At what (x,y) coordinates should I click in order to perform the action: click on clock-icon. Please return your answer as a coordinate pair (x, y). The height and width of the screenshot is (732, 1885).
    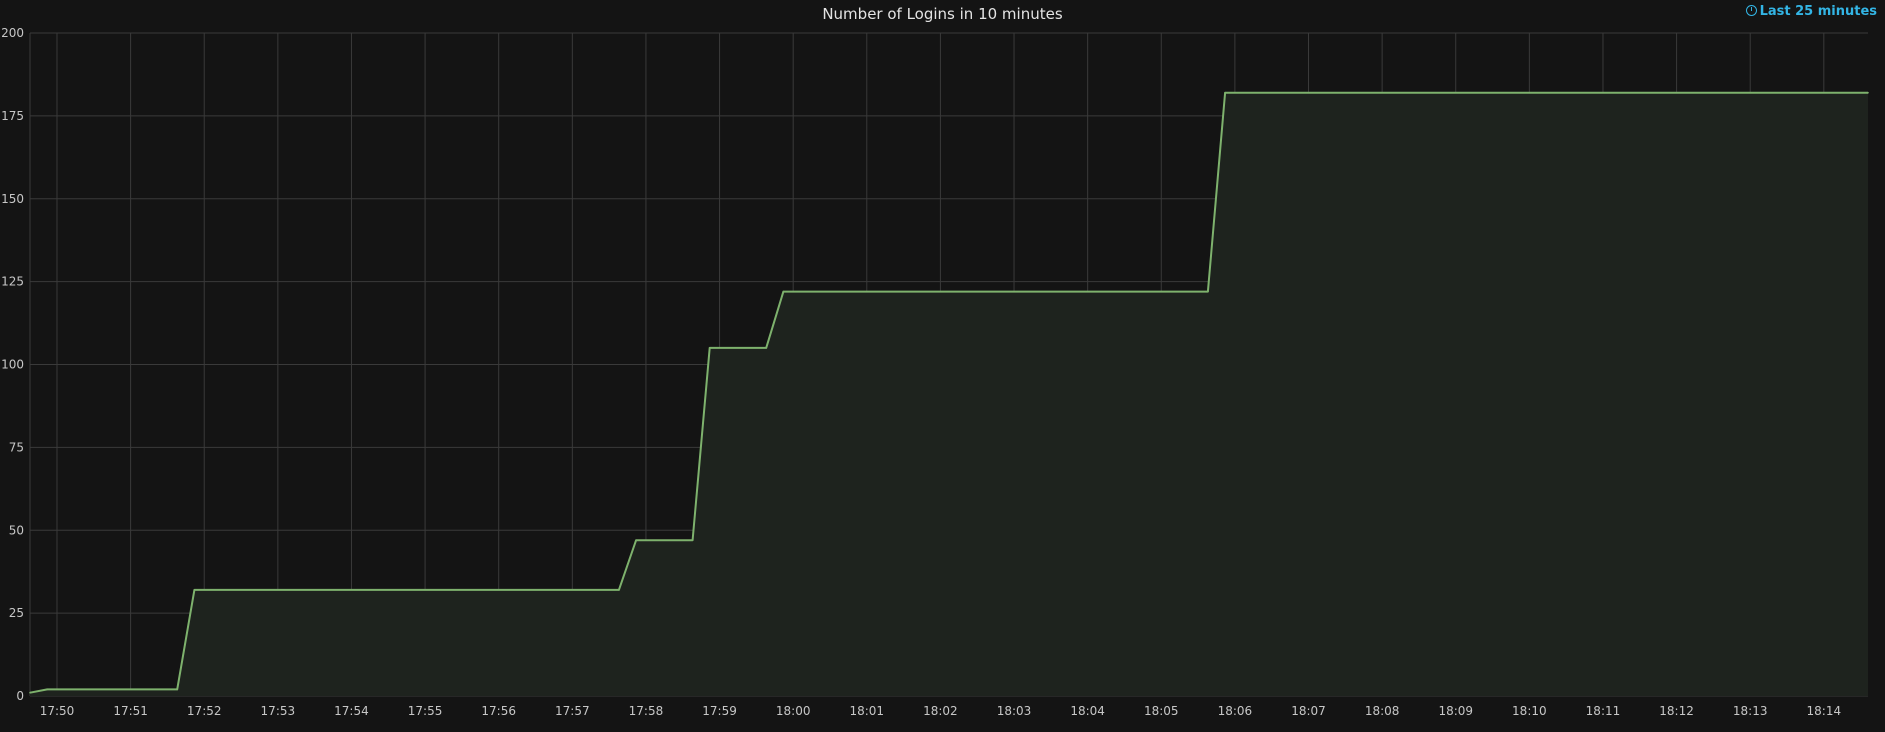
    Looking at the image, I should click on (1751, 10).